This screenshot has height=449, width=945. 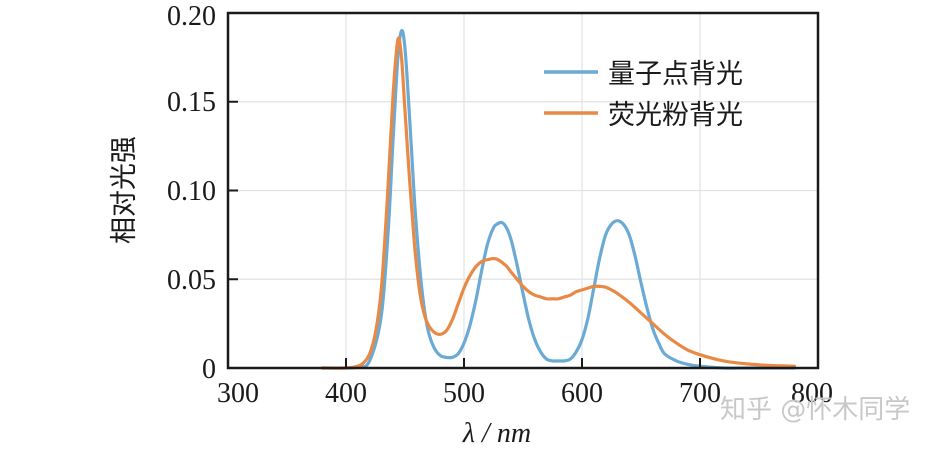 I want to click on watermark: 知乎 @怀木同学, so click(x=815, y=410).